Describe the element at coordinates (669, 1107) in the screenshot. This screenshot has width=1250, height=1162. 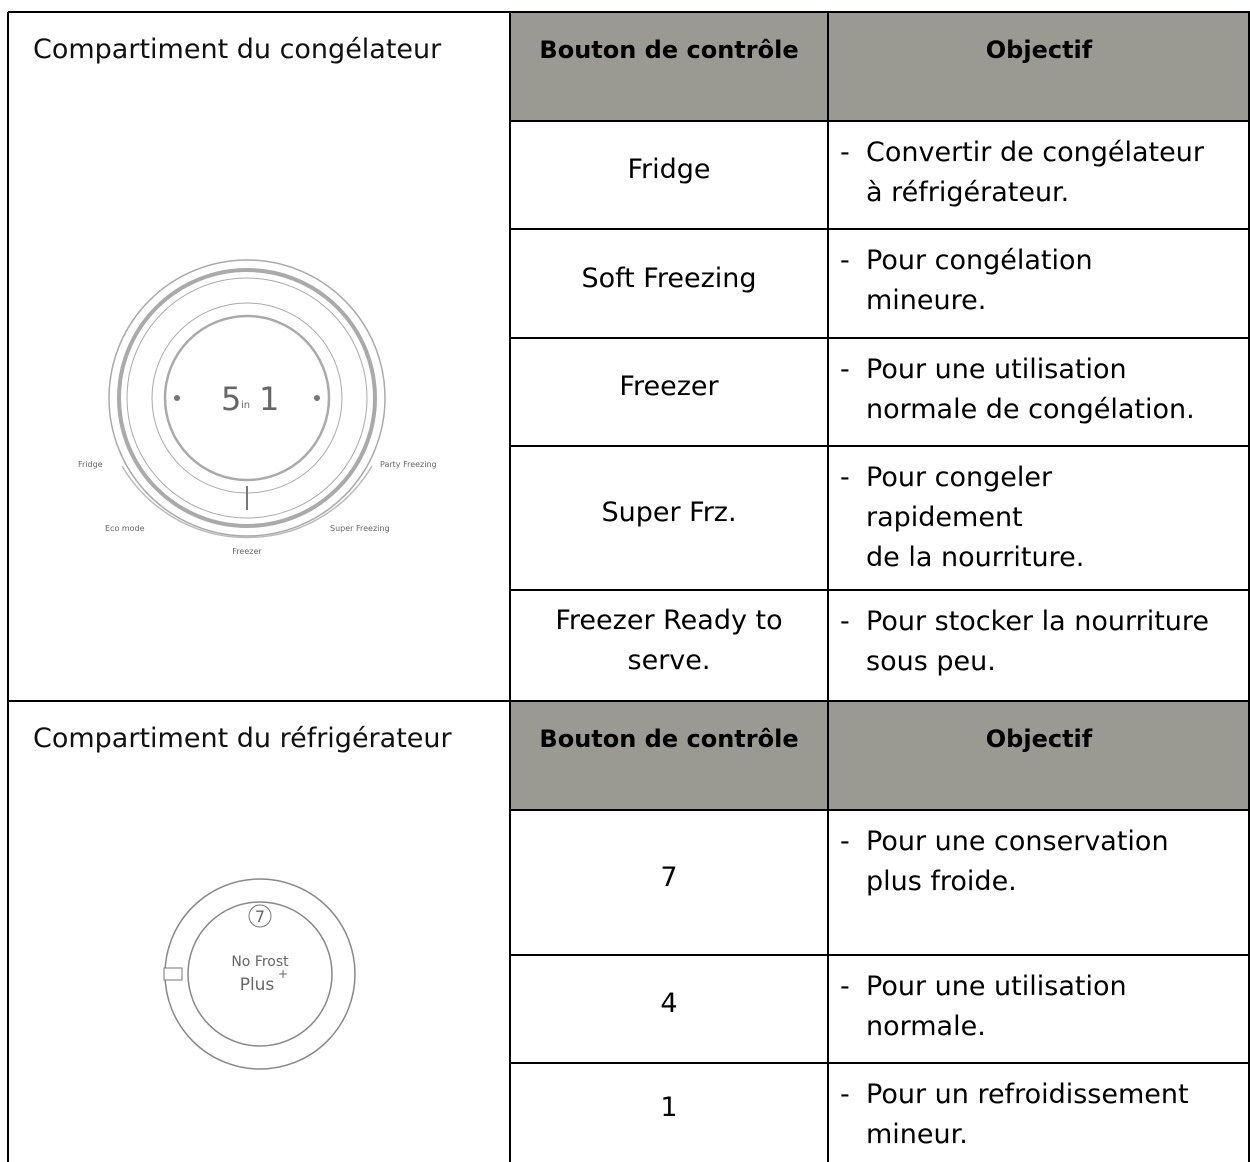
I see `control-cell: 1` at that location.